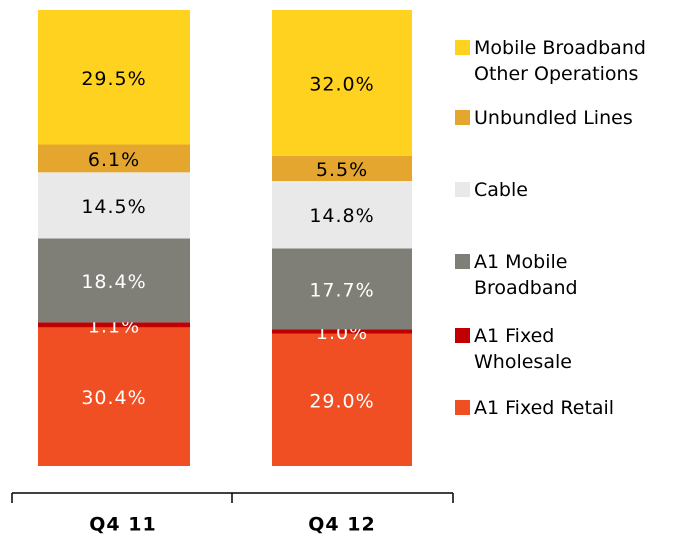 This screenshot has height=544, width=681. I want to click on value-label: 6.1%, so click(114, 160).